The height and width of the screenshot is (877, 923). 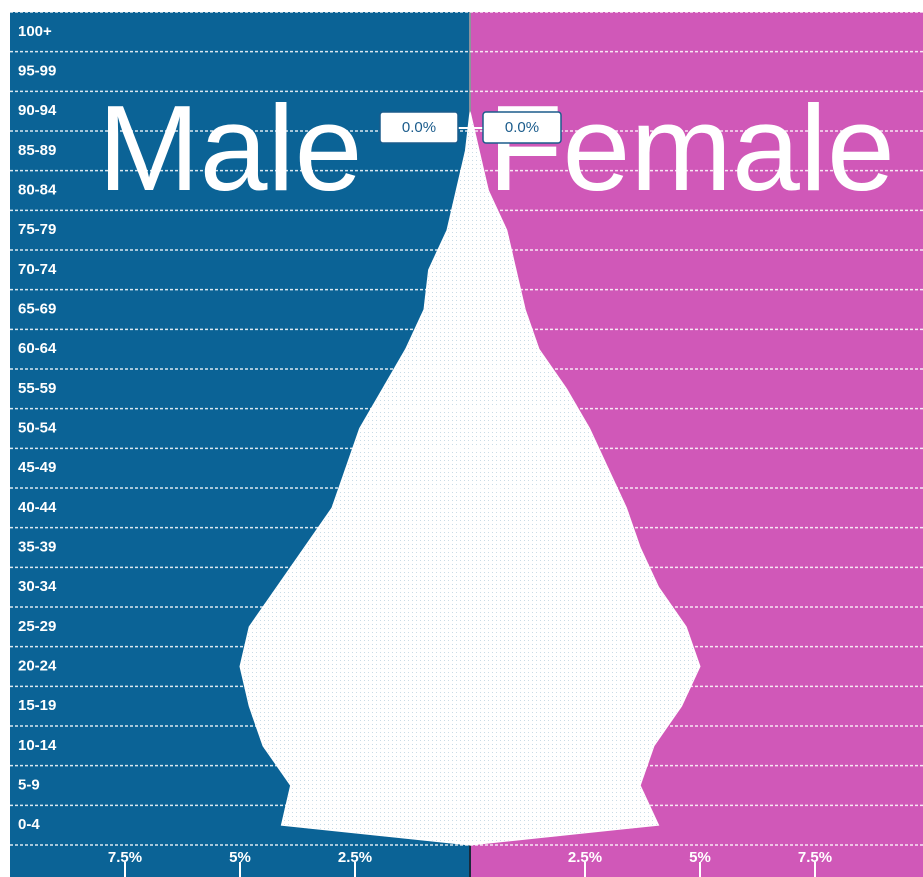 What do you see at coordinates (37, 626) in the screenshot?
I see `age-label: 25-29` at bounding box center [37, 626].